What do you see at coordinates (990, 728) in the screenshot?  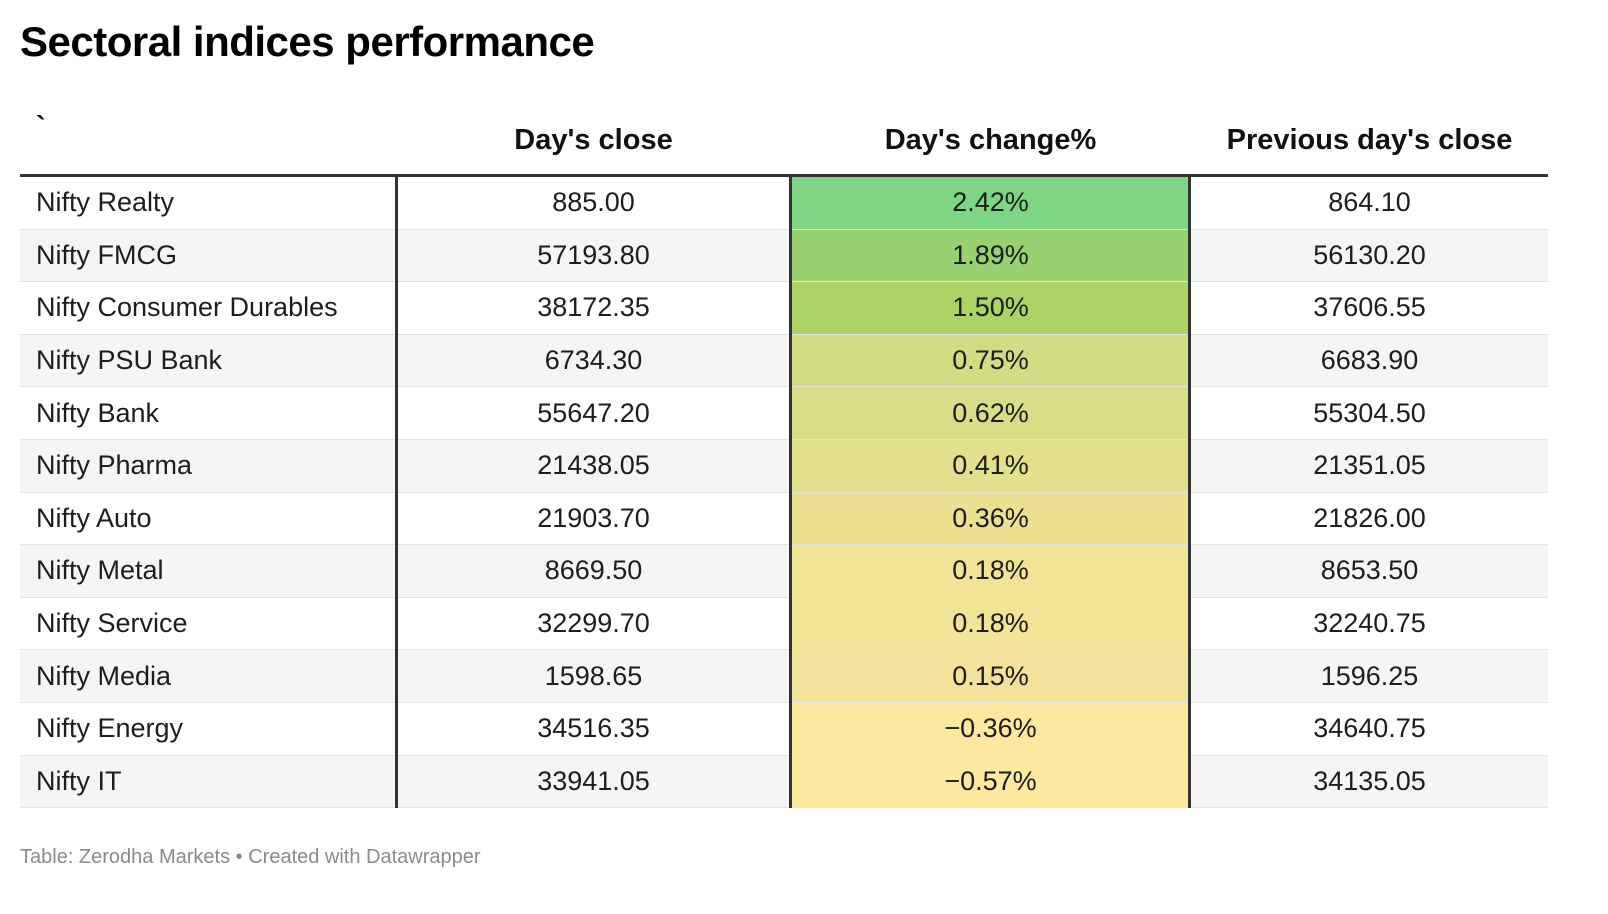 I see `cell-days-change: −0.36%` at bounding box center [990, 728].